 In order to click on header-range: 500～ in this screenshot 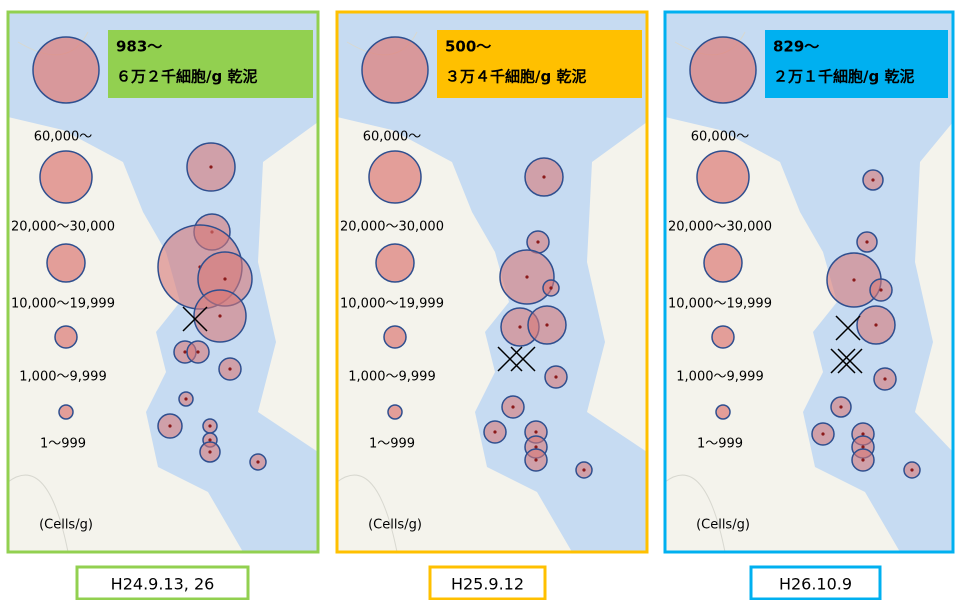, I will do `click(468, 47)`.